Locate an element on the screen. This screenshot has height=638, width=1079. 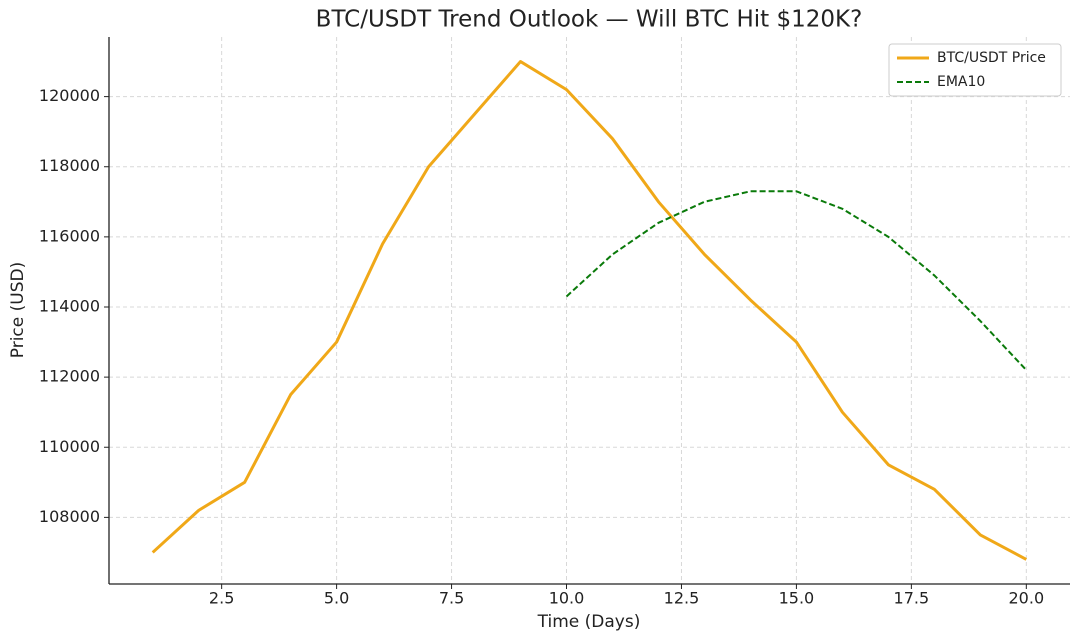
legend: BTC/USDT Price EMA10 is located at coordinates (975, 70).